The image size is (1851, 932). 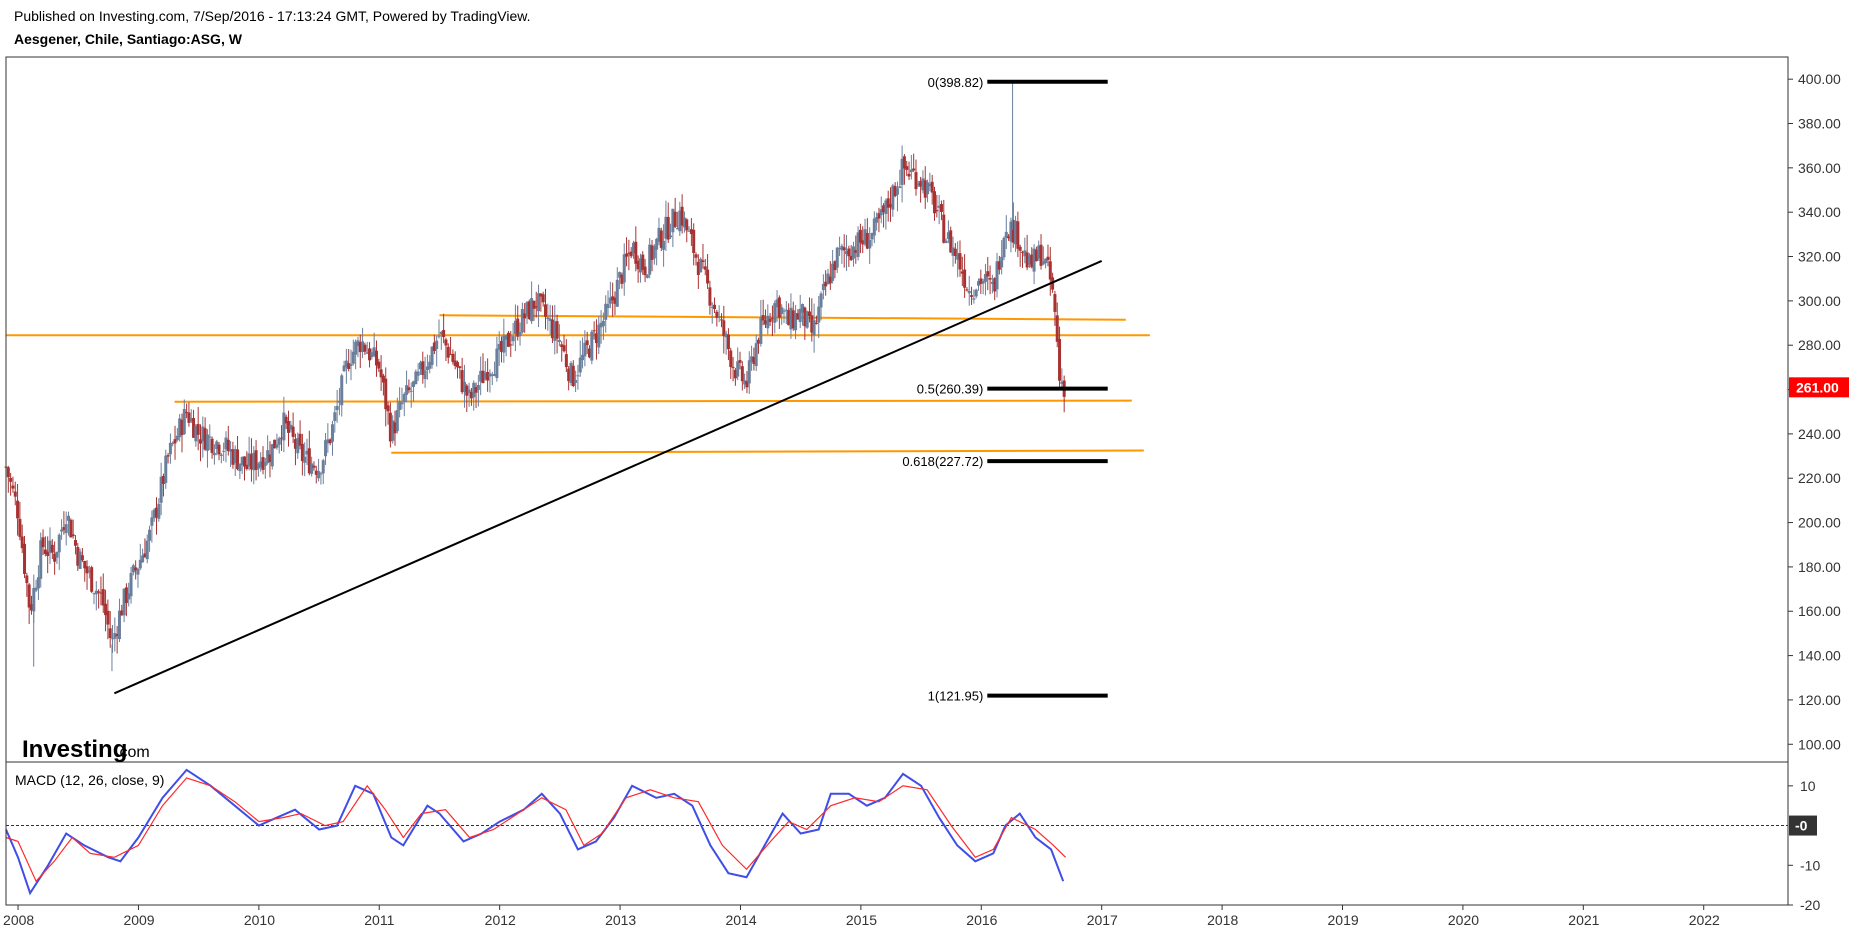 What do you see at coordinates (1102, 920) in the screenshot?
I see `x-tick-label: 2017` at bounding box center [1102, 920].